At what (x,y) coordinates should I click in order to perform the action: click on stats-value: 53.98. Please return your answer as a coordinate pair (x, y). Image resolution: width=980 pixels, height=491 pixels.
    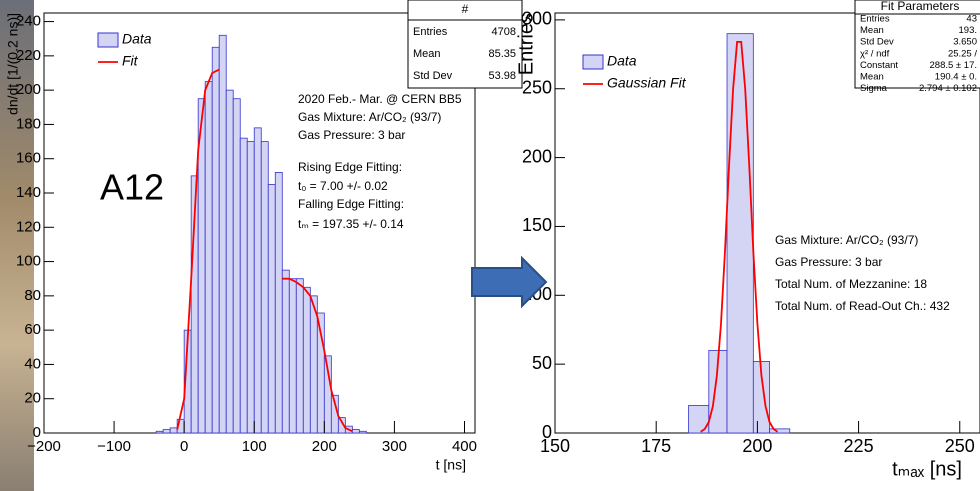
    Looking at the image, I should click on (502, 76).